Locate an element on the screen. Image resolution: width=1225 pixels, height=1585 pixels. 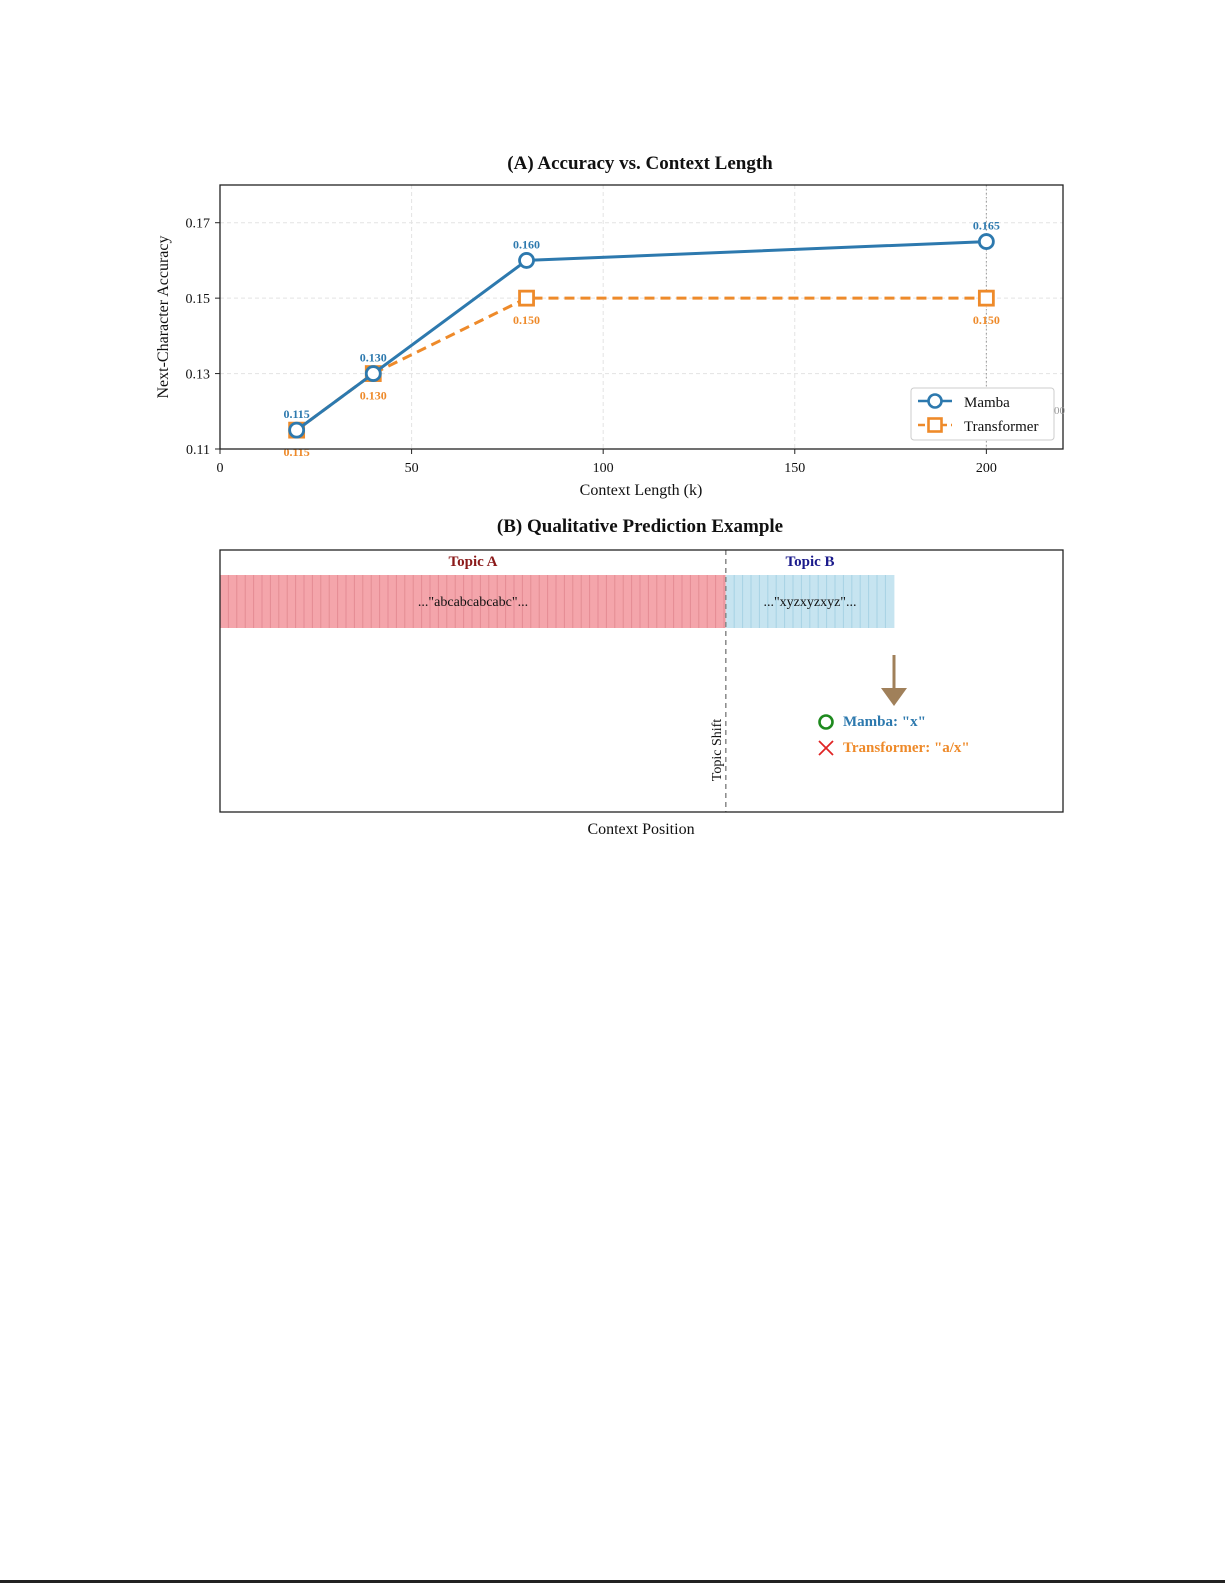
topic-b-stripes is located at coordinates (809, 601).